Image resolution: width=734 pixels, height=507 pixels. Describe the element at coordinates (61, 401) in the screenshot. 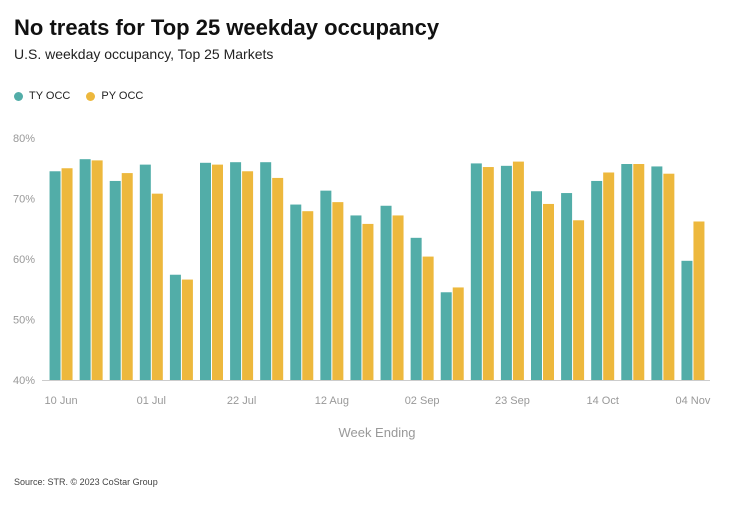

I see `x-tick-label: 10 Jun` at that location.